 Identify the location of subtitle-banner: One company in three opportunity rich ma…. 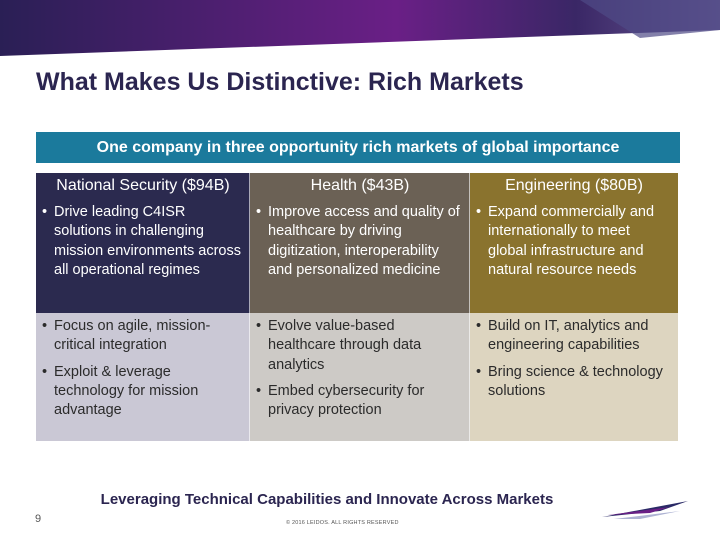
(358, 147).